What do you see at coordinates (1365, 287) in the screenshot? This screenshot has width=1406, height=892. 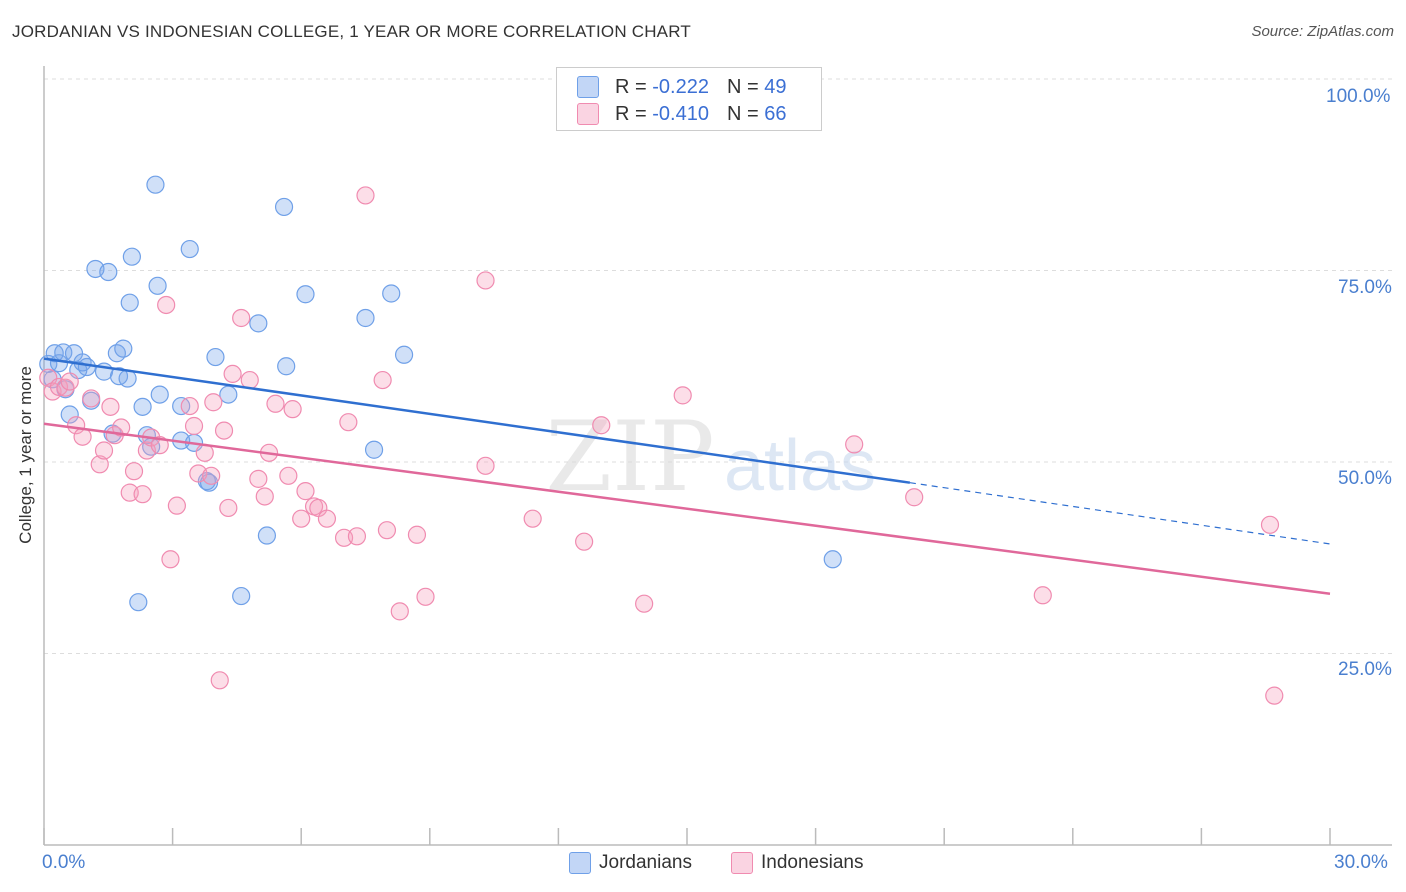 I see `y-tick-label-75: 75.0%` at bounding box center [1365, 287].